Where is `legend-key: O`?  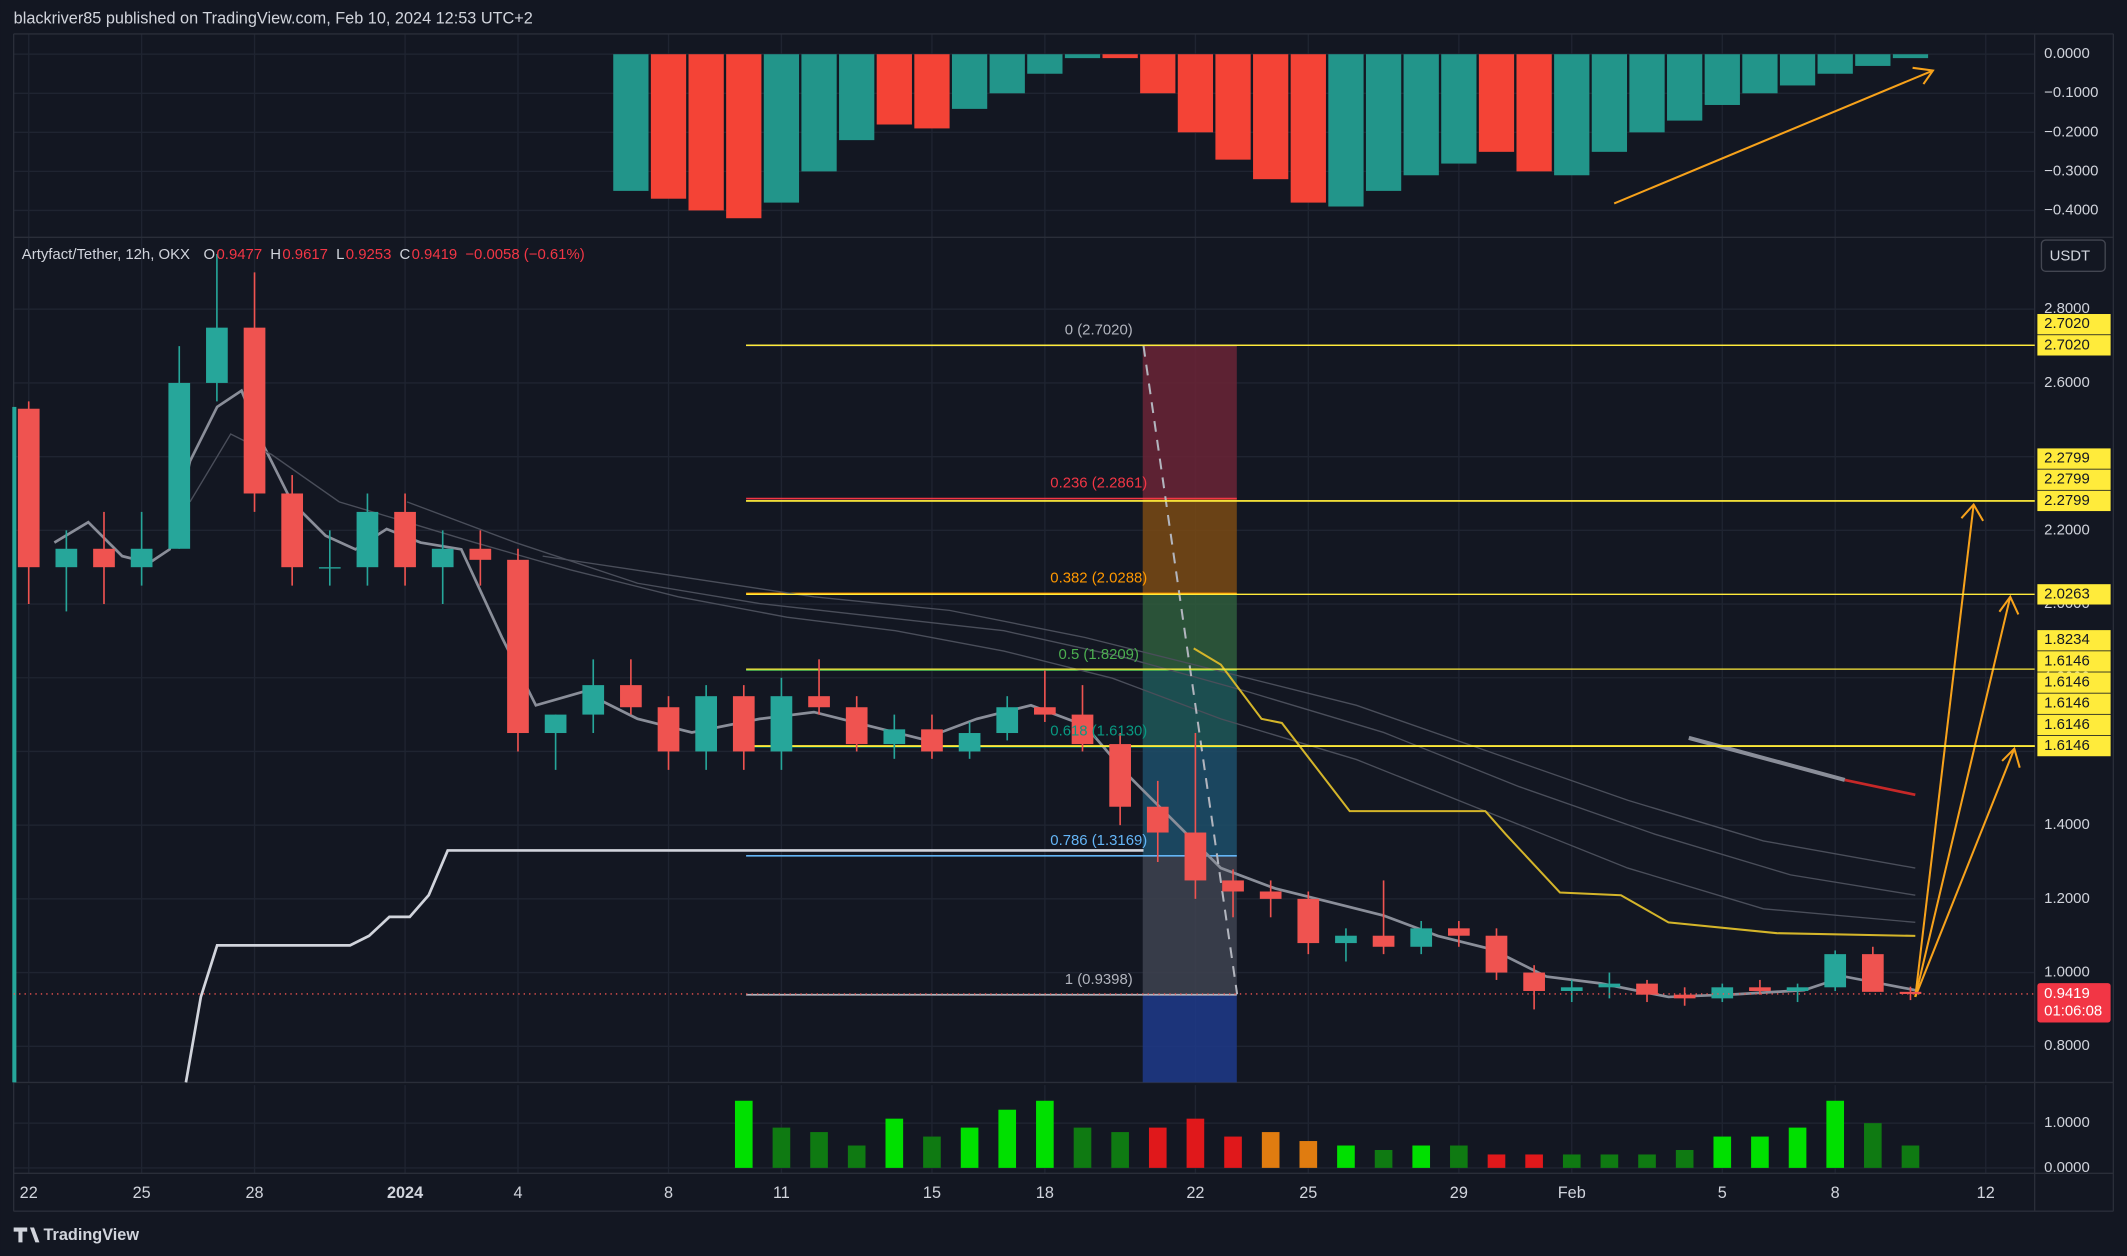 legend-key: O is located at coordinates (210, 254).